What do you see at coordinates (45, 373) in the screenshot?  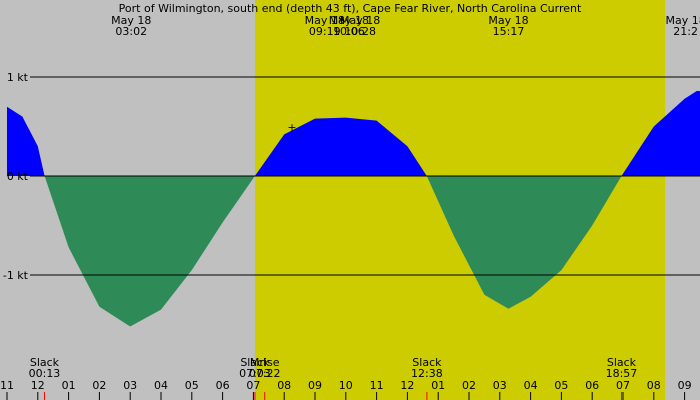 I see `event-time-label: 00:13` at bounding box center [45, 373].